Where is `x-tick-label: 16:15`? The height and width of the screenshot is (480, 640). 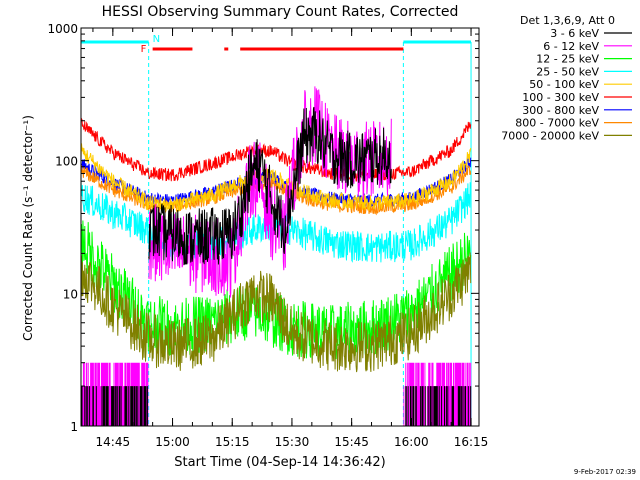
x-tick-label: 16:15 is located at coordinates (471, 442).